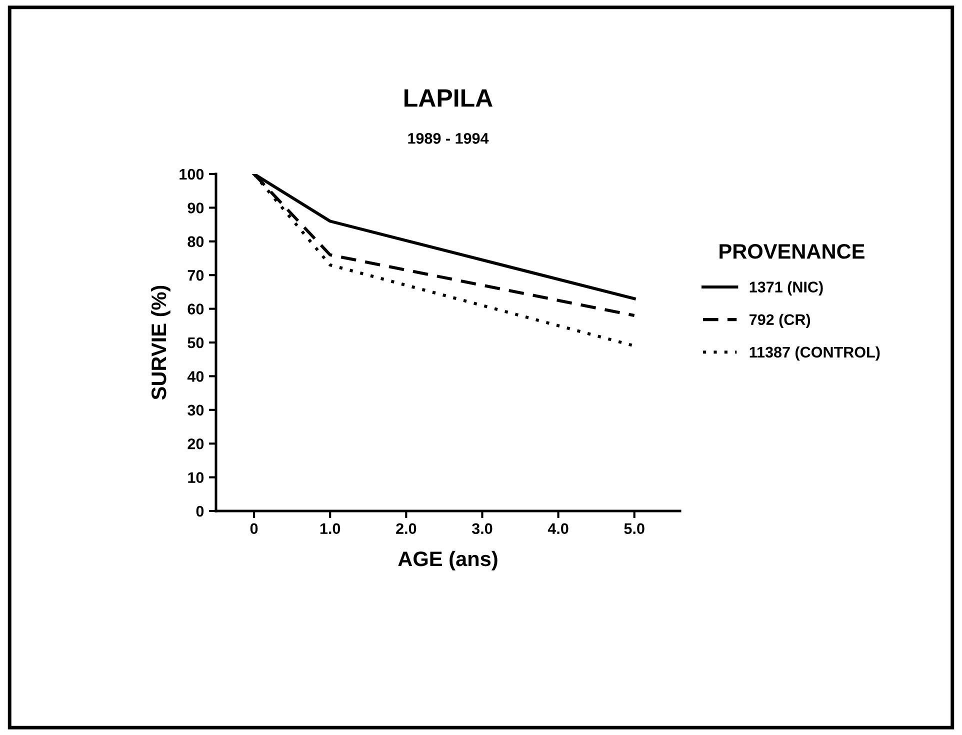  Describe the element at coordinates (195, 376) in the screenshot. I see `y-tick-label: 40` at that location.